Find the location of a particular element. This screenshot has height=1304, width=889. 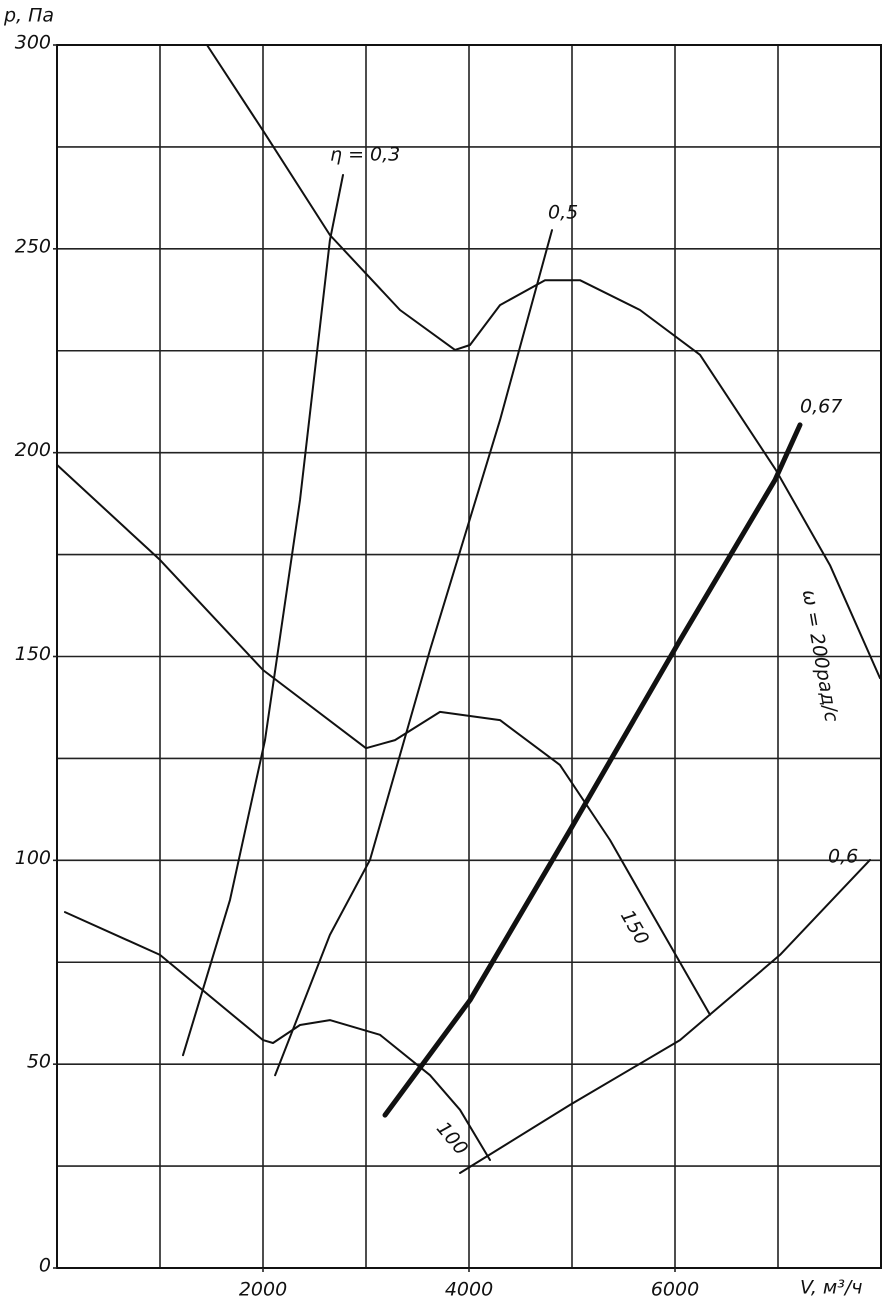

x-tick-label: 6000 is located at coordinates (675, 1290).